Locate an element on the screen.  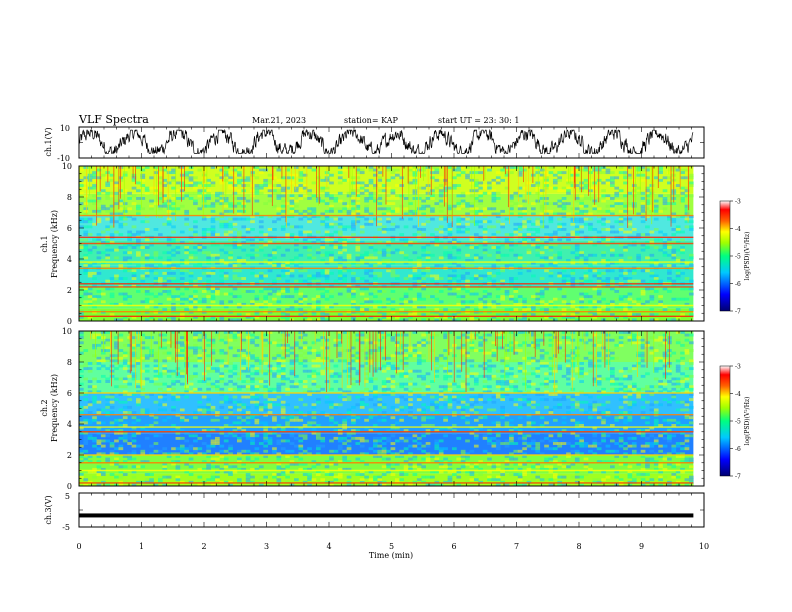
colorbar-tick-label: -7 is located at coordinates (738, 312).